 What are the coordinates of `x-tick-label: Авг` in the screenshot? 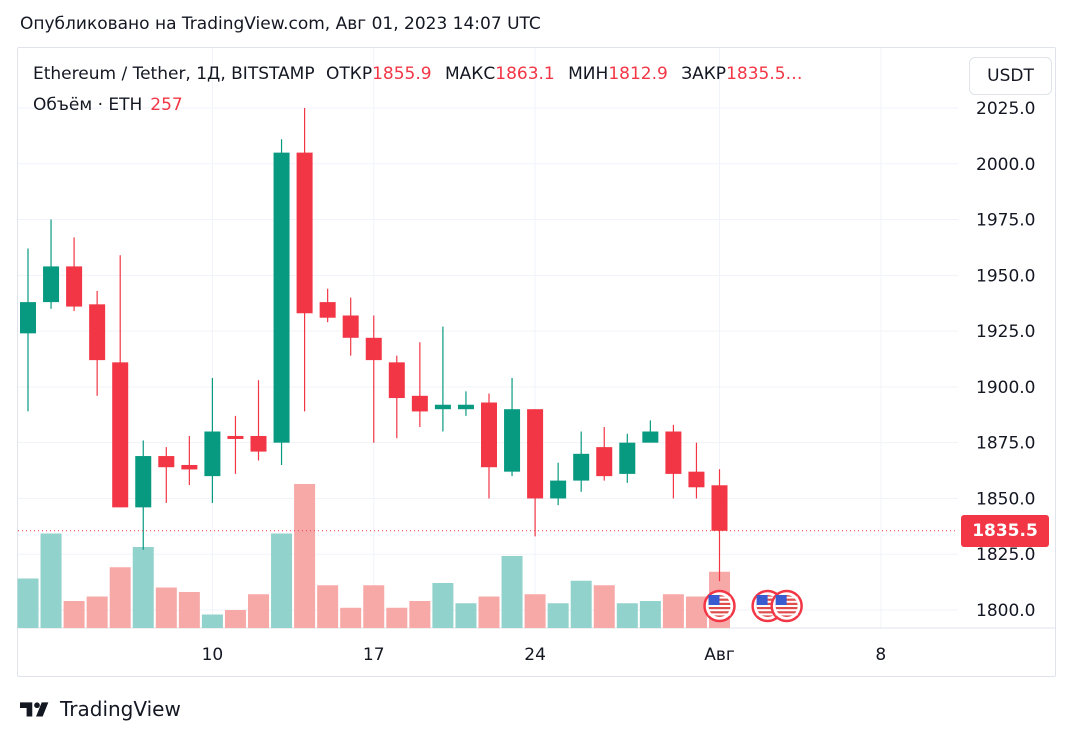 It's located at (719, 655).